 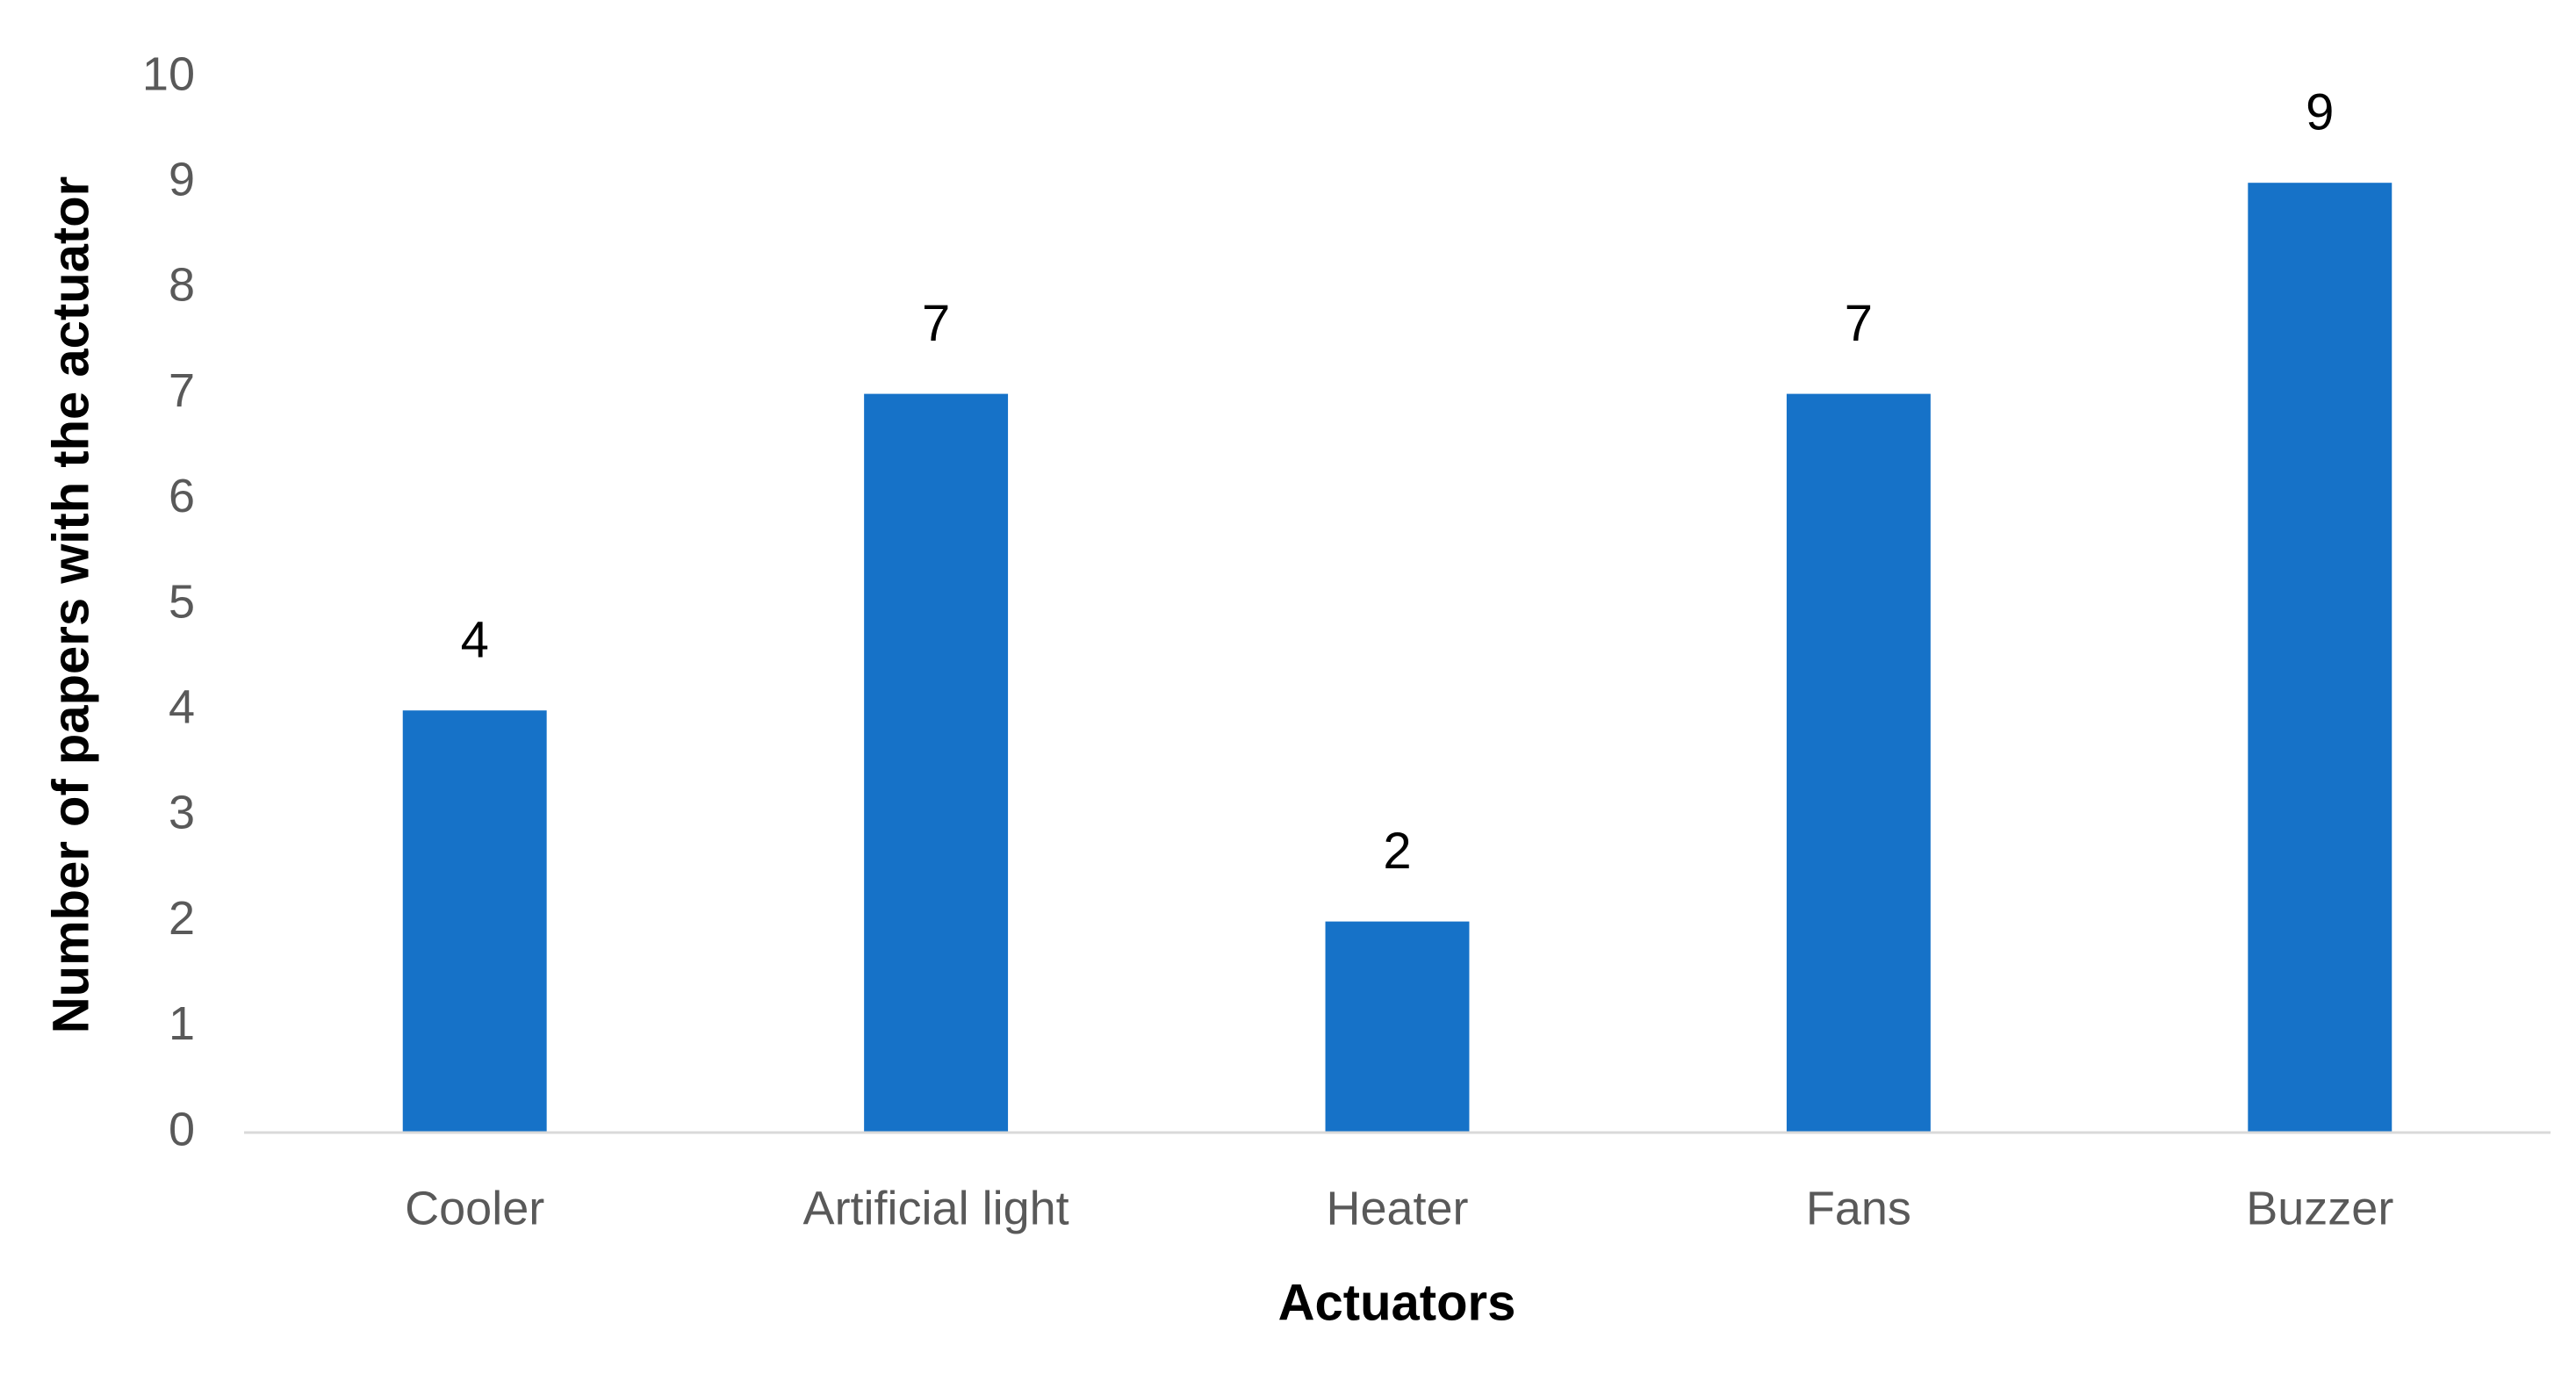 I want to click on y-tick-label: 7, so click(x=182, y=390).